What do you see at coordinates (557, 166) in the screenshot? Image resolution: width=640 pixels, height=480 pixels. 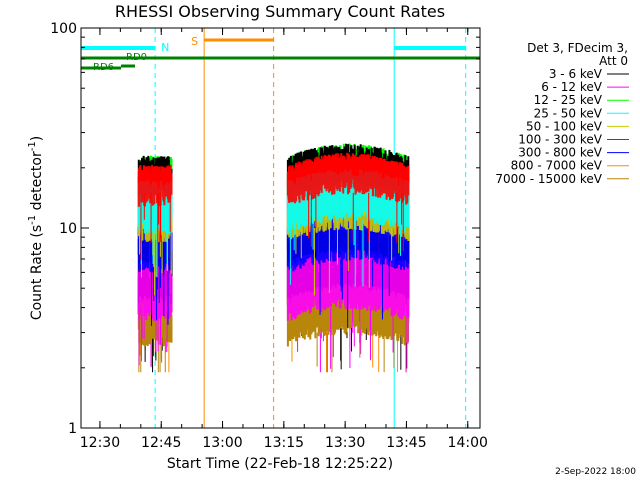 I see `legend-label: 800 - 7000 keV` at bounding box center [557, 166].